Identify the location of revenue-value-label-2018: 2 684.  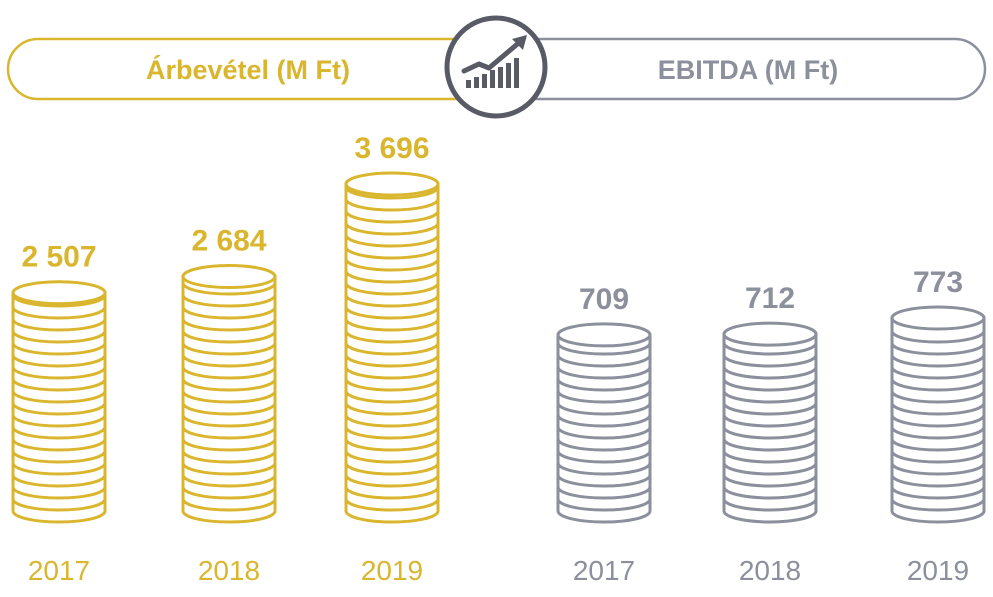
(228, 241).